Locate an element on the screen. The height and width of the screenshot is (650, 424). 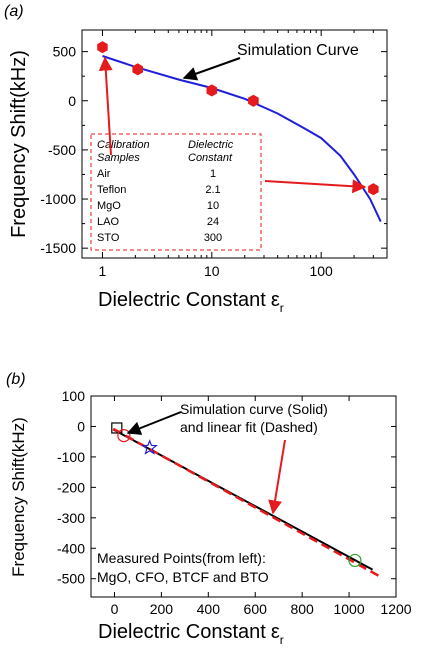
panel-a-xlabel-sub: r is located at coordinates (282, 308).